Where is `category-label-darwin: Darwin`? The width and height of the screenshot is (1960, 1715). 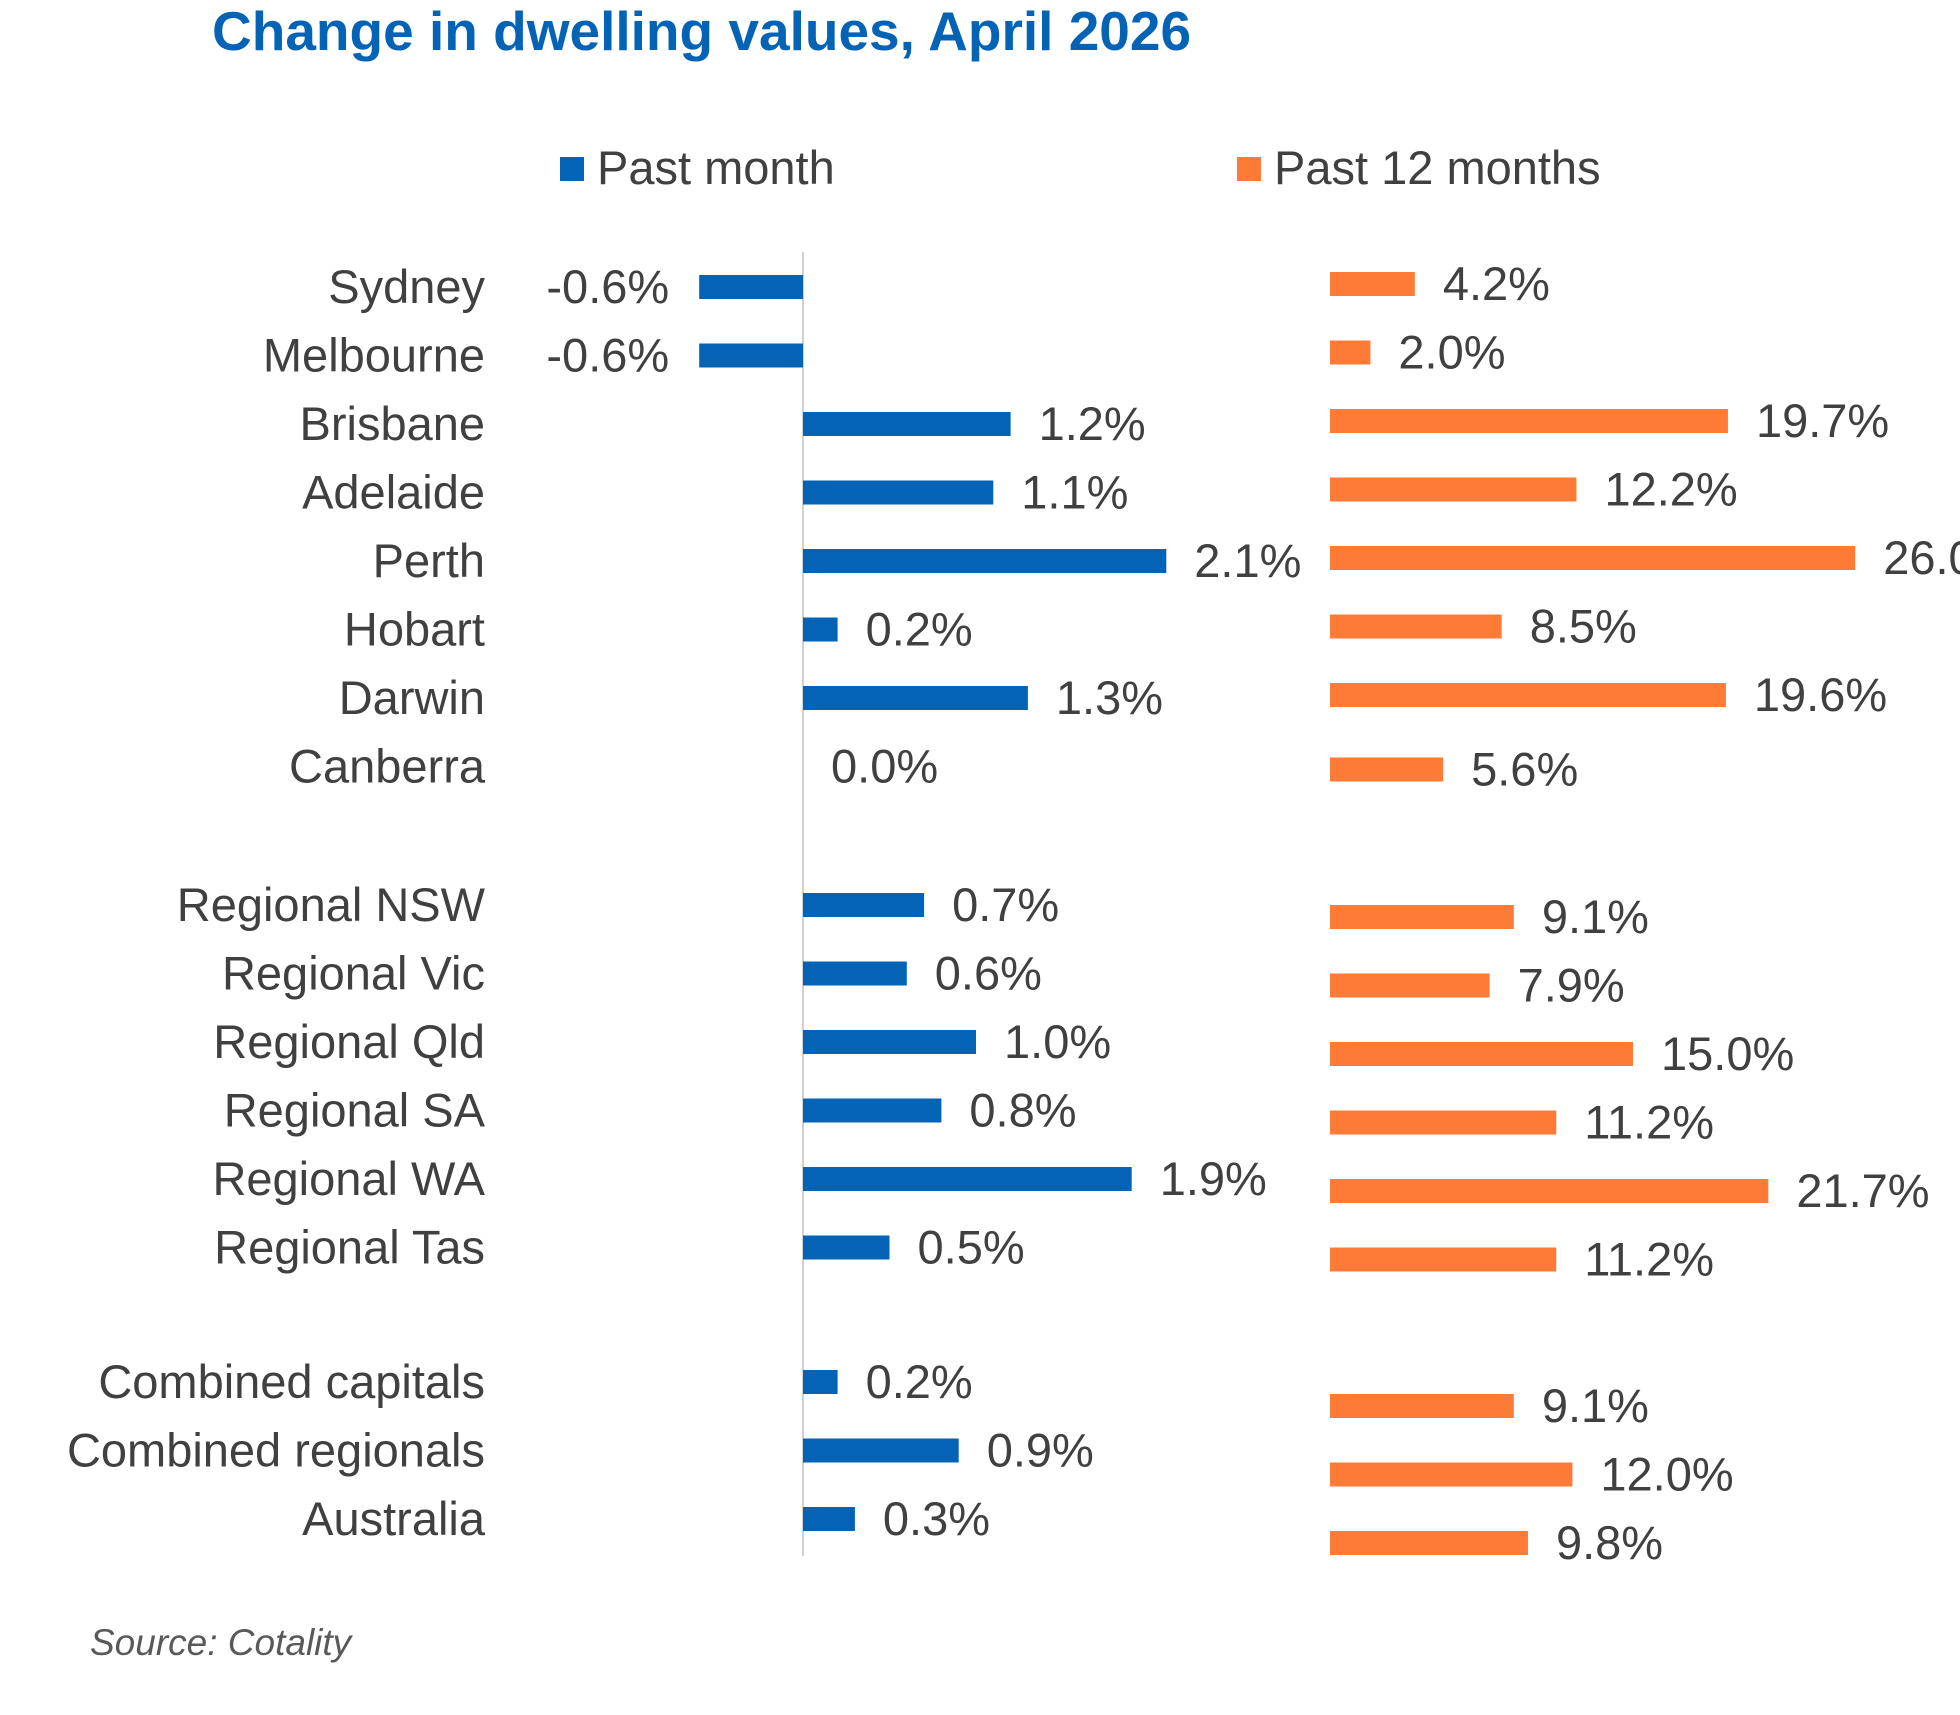 category-label-darwin: Darwin is located at coordinates (412, 697).